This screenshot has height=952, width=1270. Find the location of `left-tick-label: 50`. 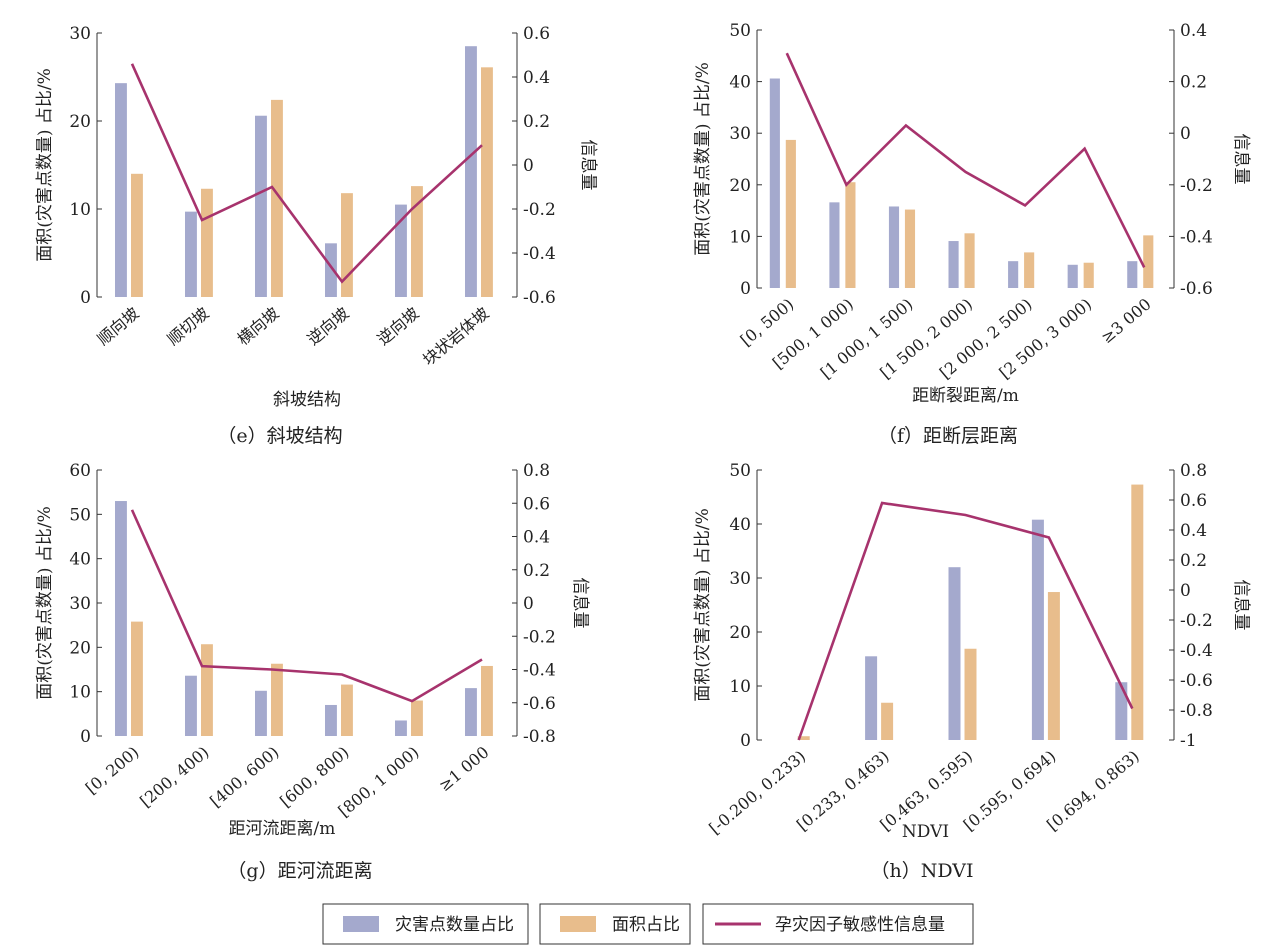

left-tick-label: 50 is located at coordinates (80, 515).